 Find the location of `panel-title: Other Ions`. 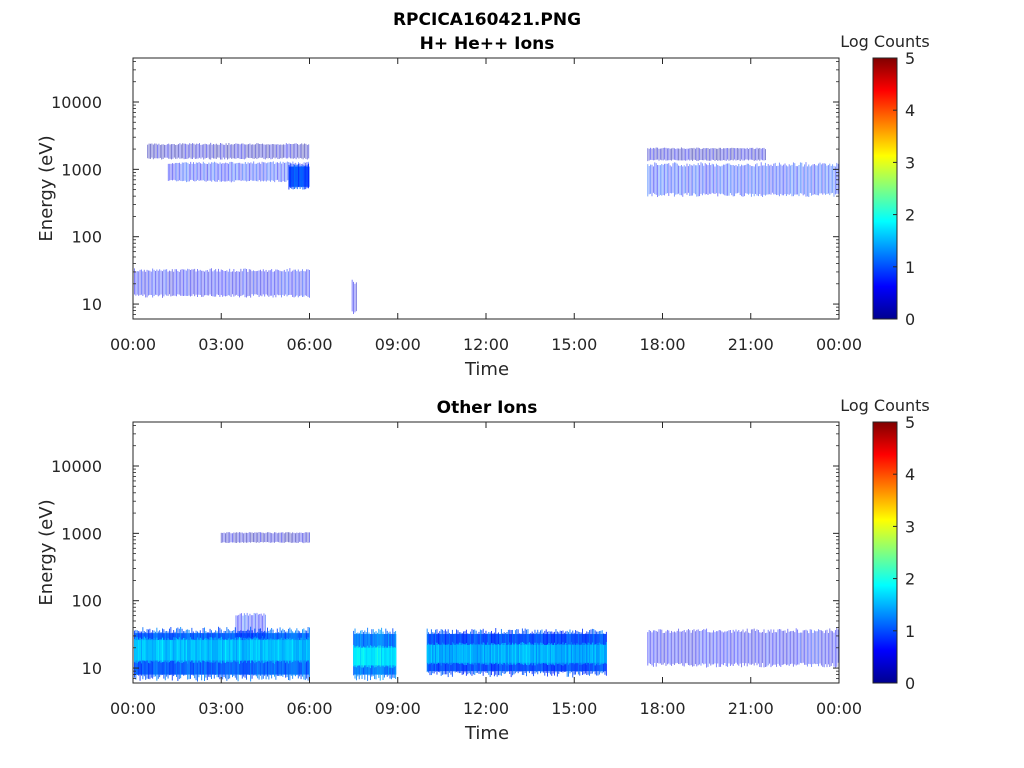

panel-title: Other Ions is located at coordinates (487, 408).